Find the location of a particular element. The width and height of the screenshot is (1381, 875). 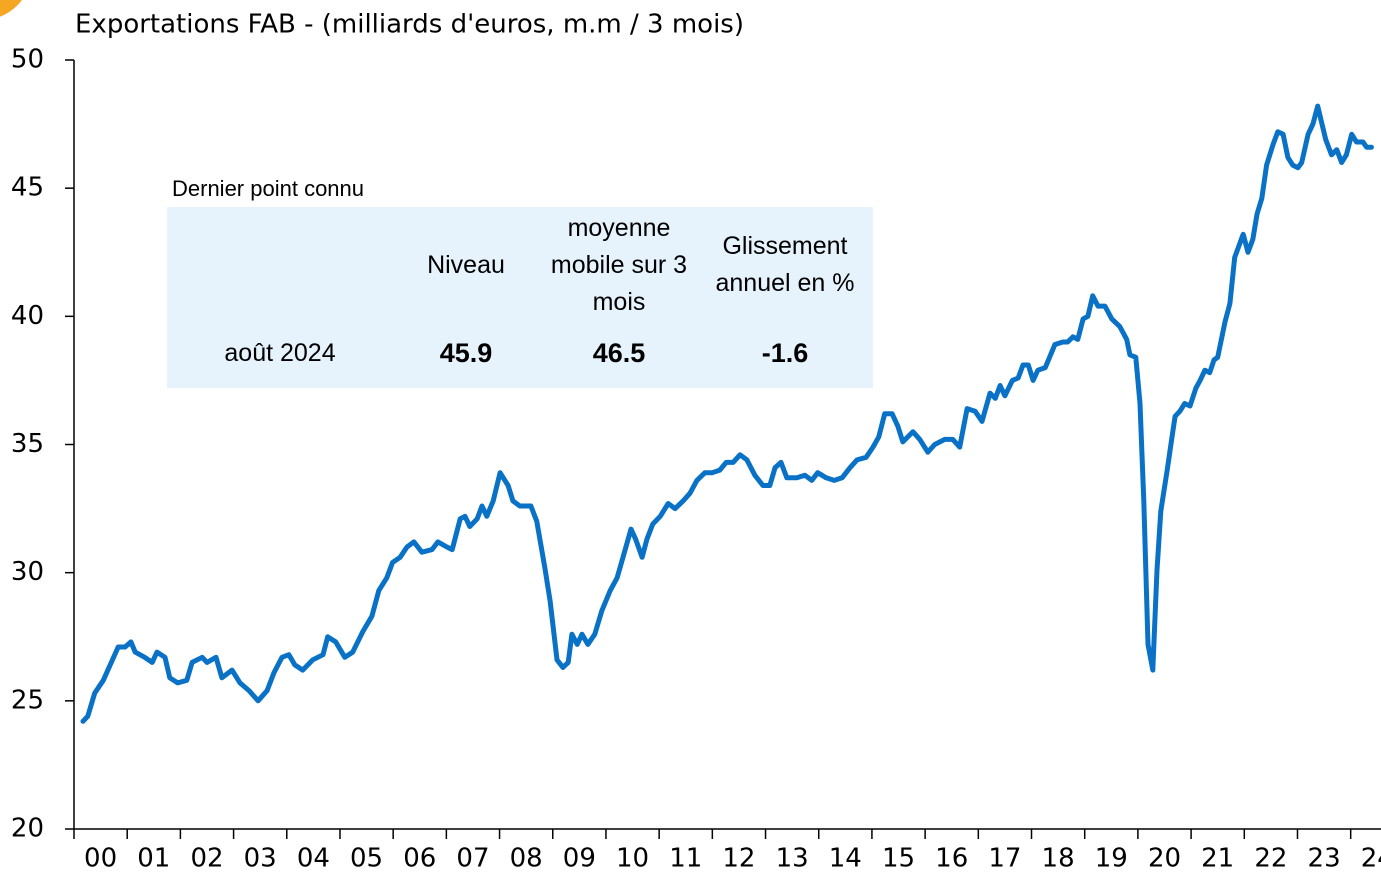

y-tick-label: 45 is located at coordinates (27, 188).